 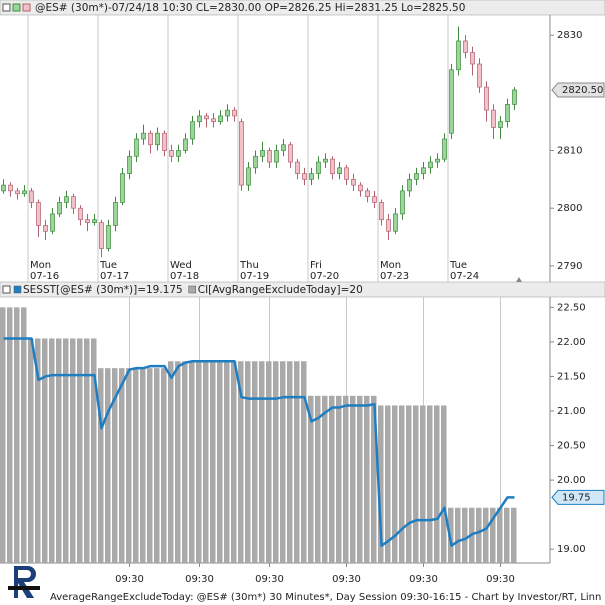 What do you see at coordinates (571, 480) in the screenshot?
I see `y-tick-label: 20.00` at bounding box center [571, 480].